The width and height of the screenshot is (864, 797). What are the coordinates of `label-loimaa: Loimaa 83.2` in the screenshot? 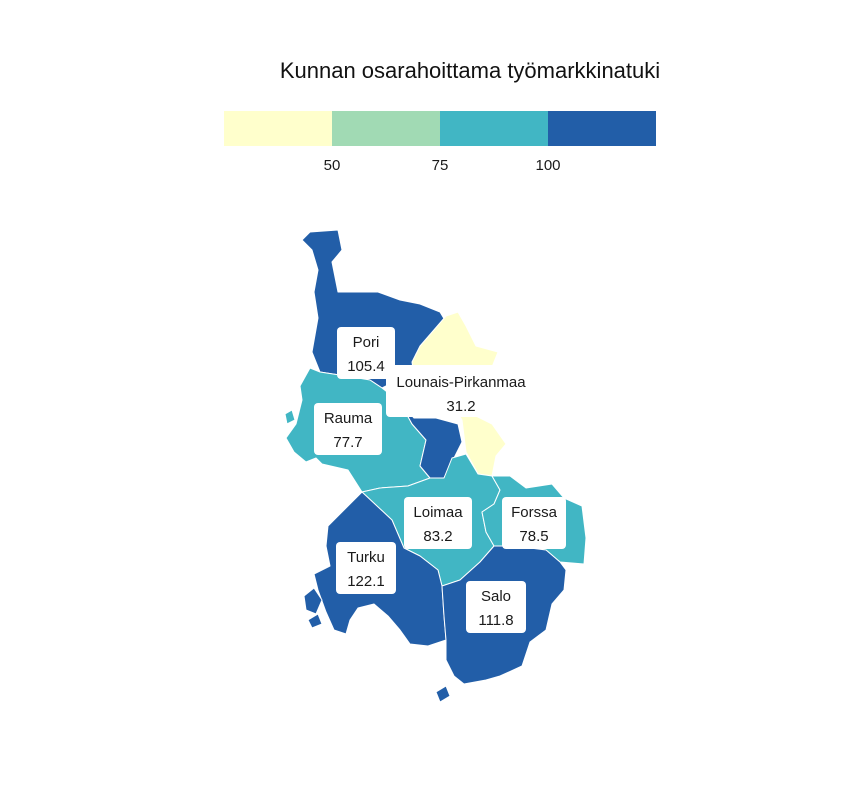 It's located at (438, 523).